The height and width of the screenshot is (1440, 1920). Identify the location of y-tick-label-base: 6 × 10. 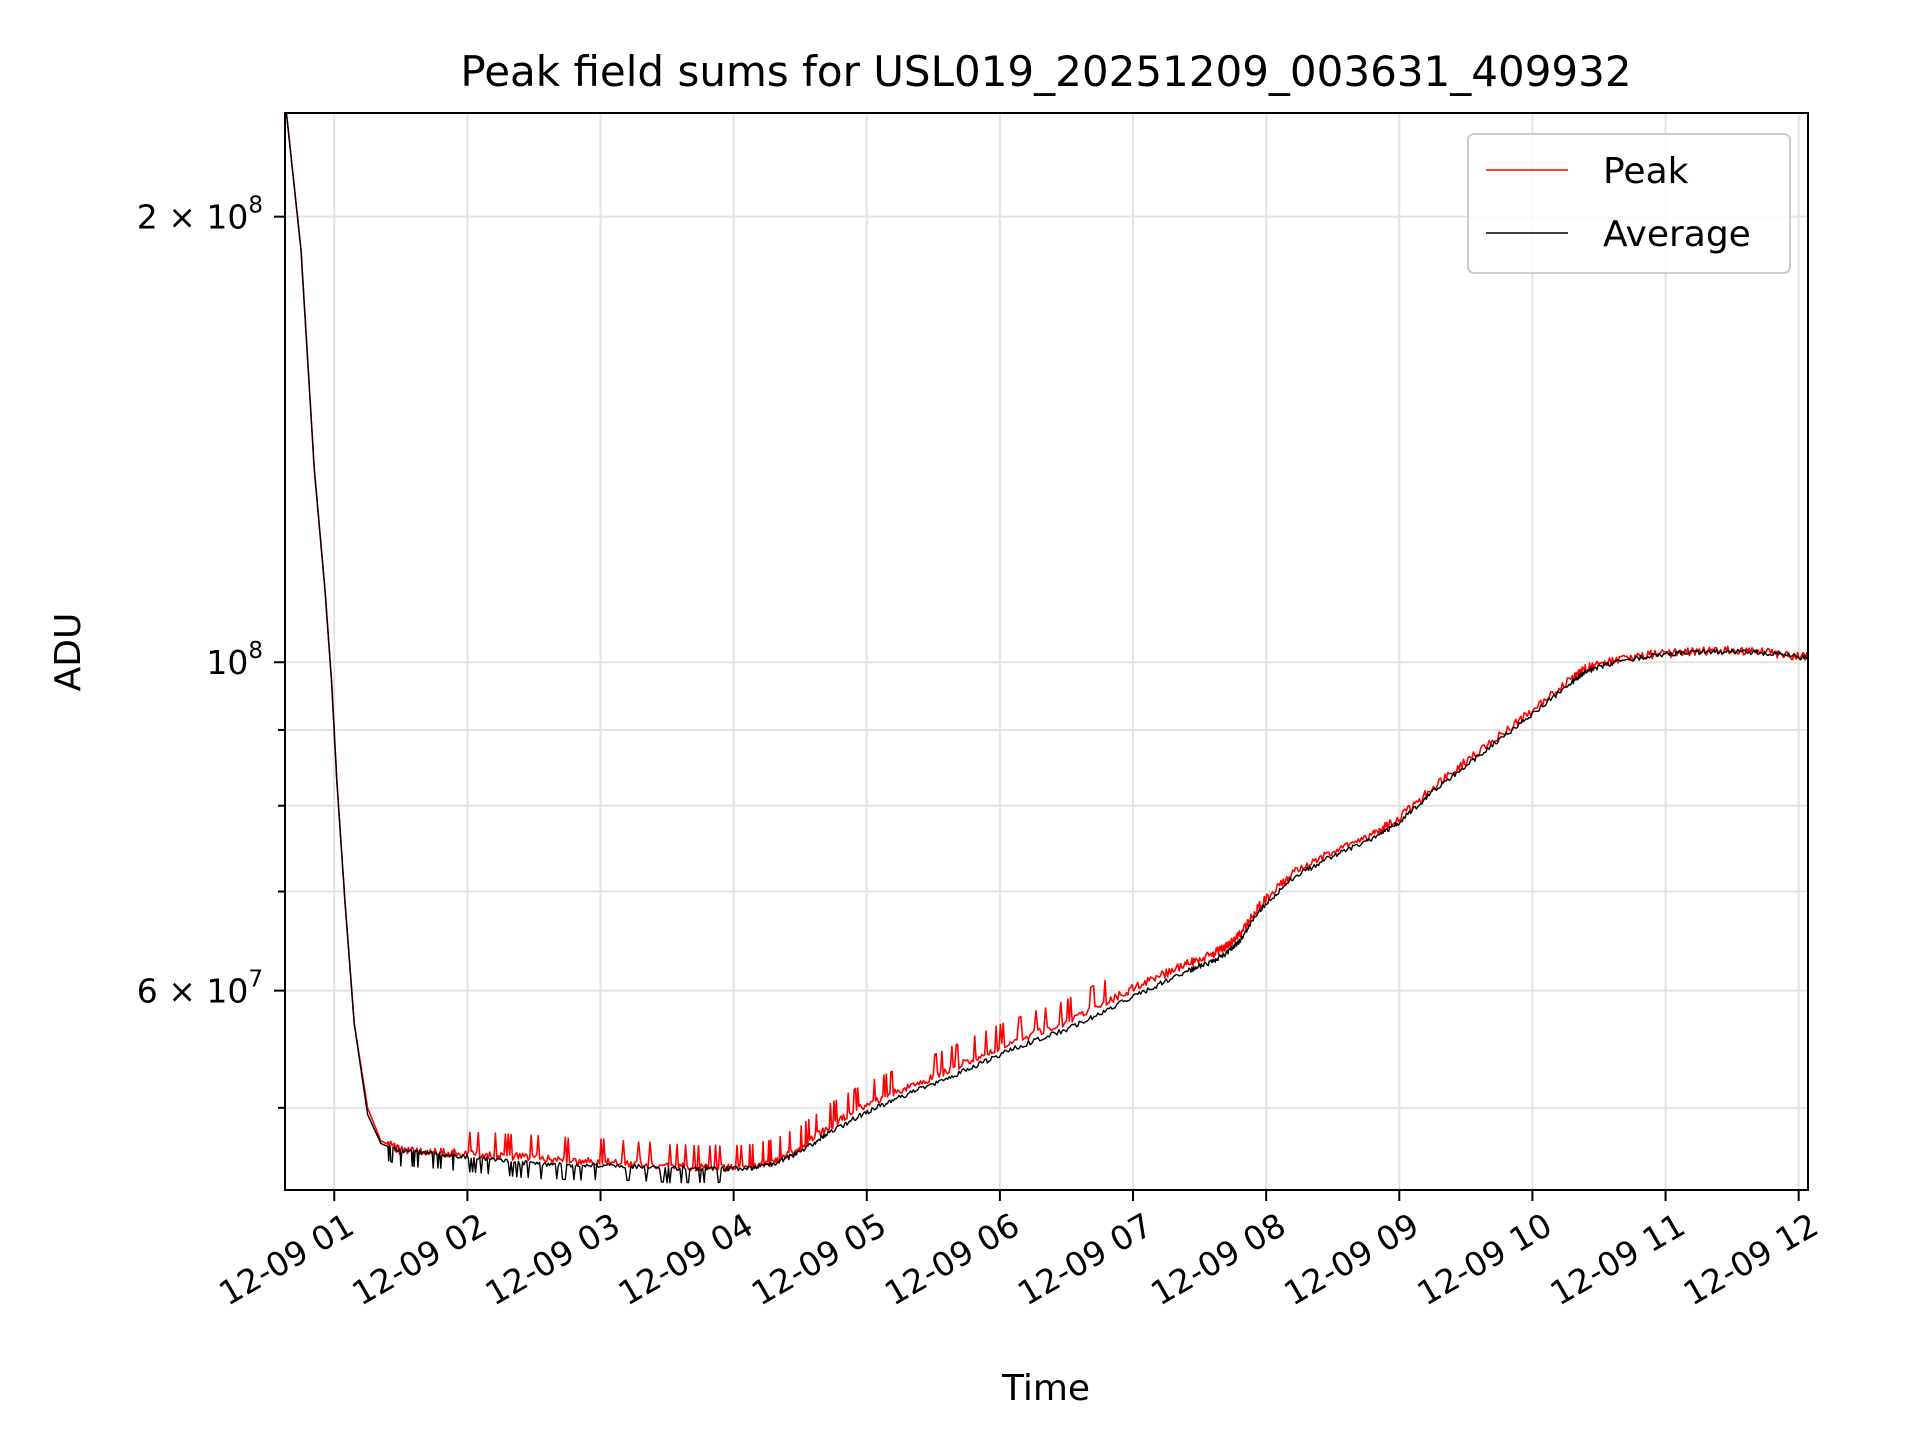
(193, 991).